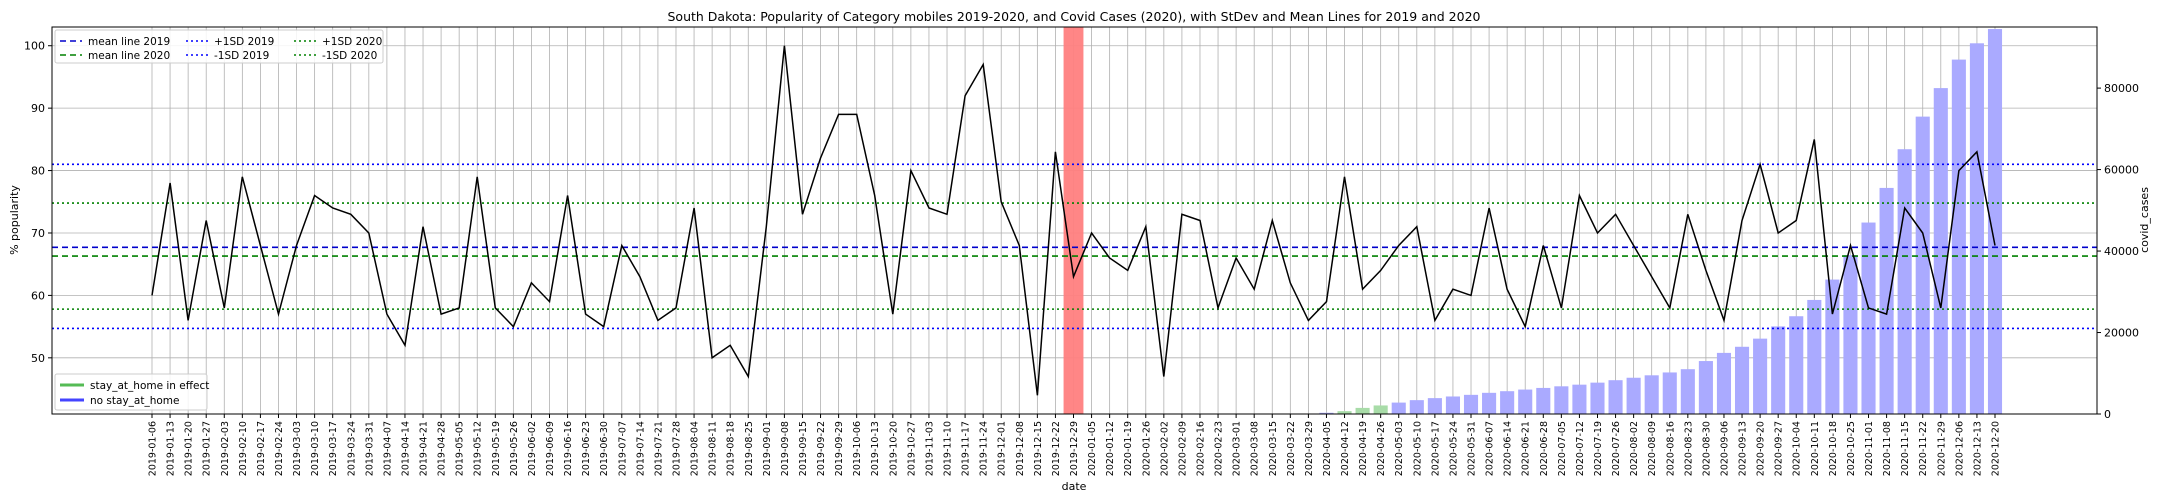  I want to click on legend-top-label: mean line 2019, so click(129, 42).